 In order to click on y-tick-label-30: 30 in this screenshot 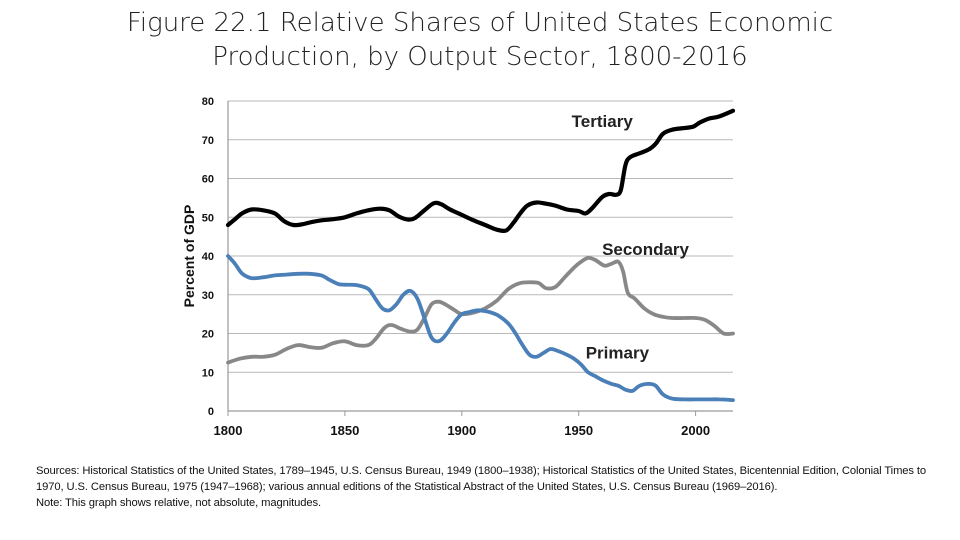, I will do `click(208, 296)`.